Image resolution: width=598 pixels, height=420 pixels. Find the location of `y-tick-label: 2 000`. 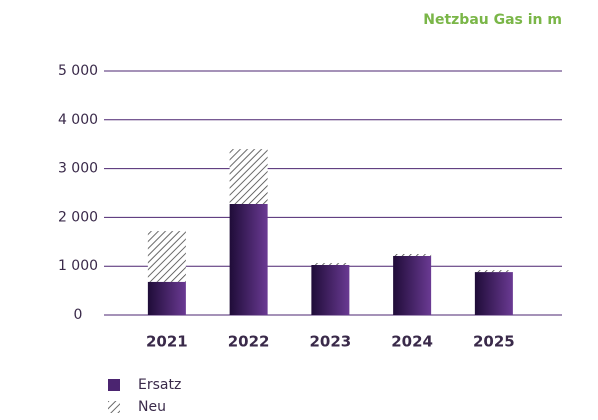

y-tick-label: 2 000 is located at coordinates (78, 217).